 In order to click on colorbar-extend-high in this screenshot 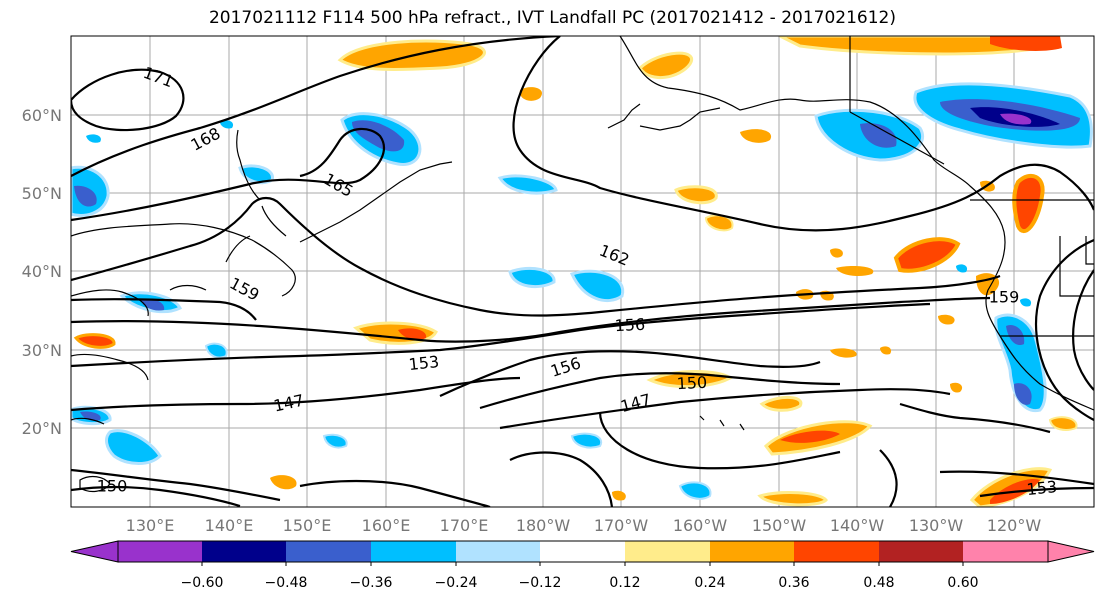, I will do `click(1071, 551)`.